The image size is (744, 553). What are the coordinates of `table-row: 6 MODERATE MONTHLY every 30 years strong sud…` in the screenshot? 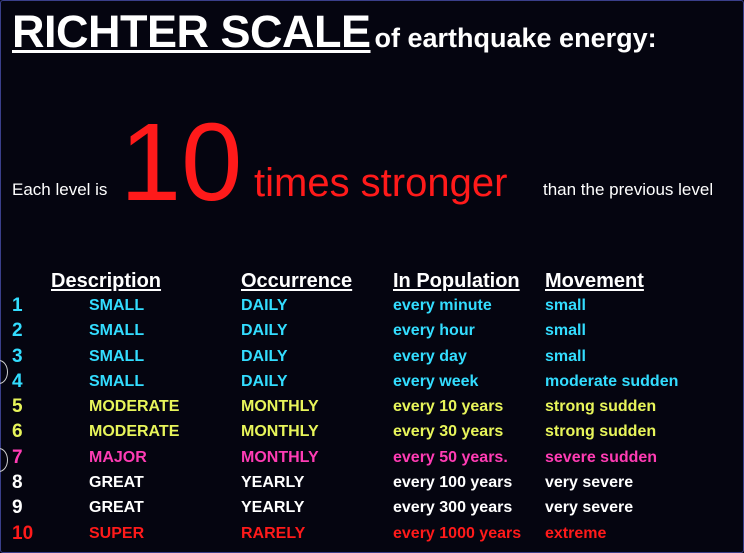 It's located at (372, 432).